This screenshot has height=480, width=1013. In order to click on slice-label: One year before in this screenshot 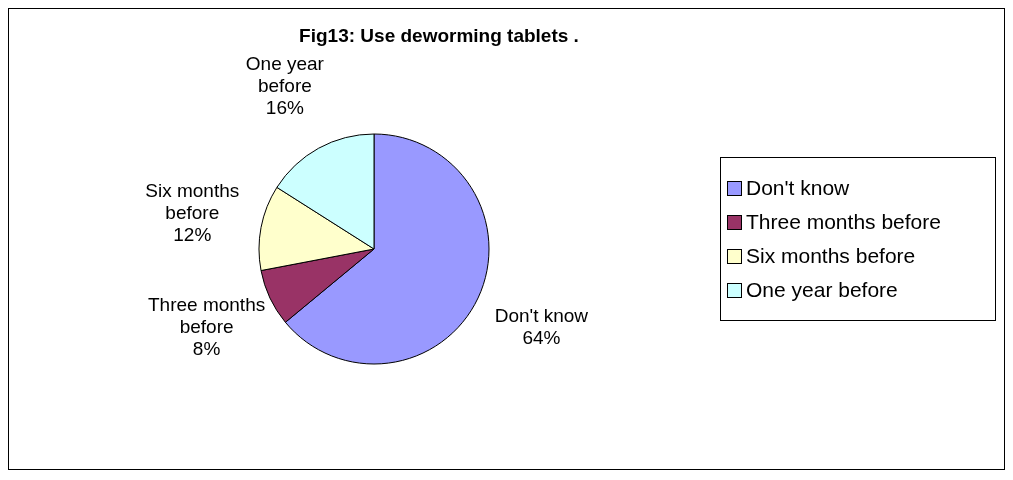, I will do `click(285, 74)`.